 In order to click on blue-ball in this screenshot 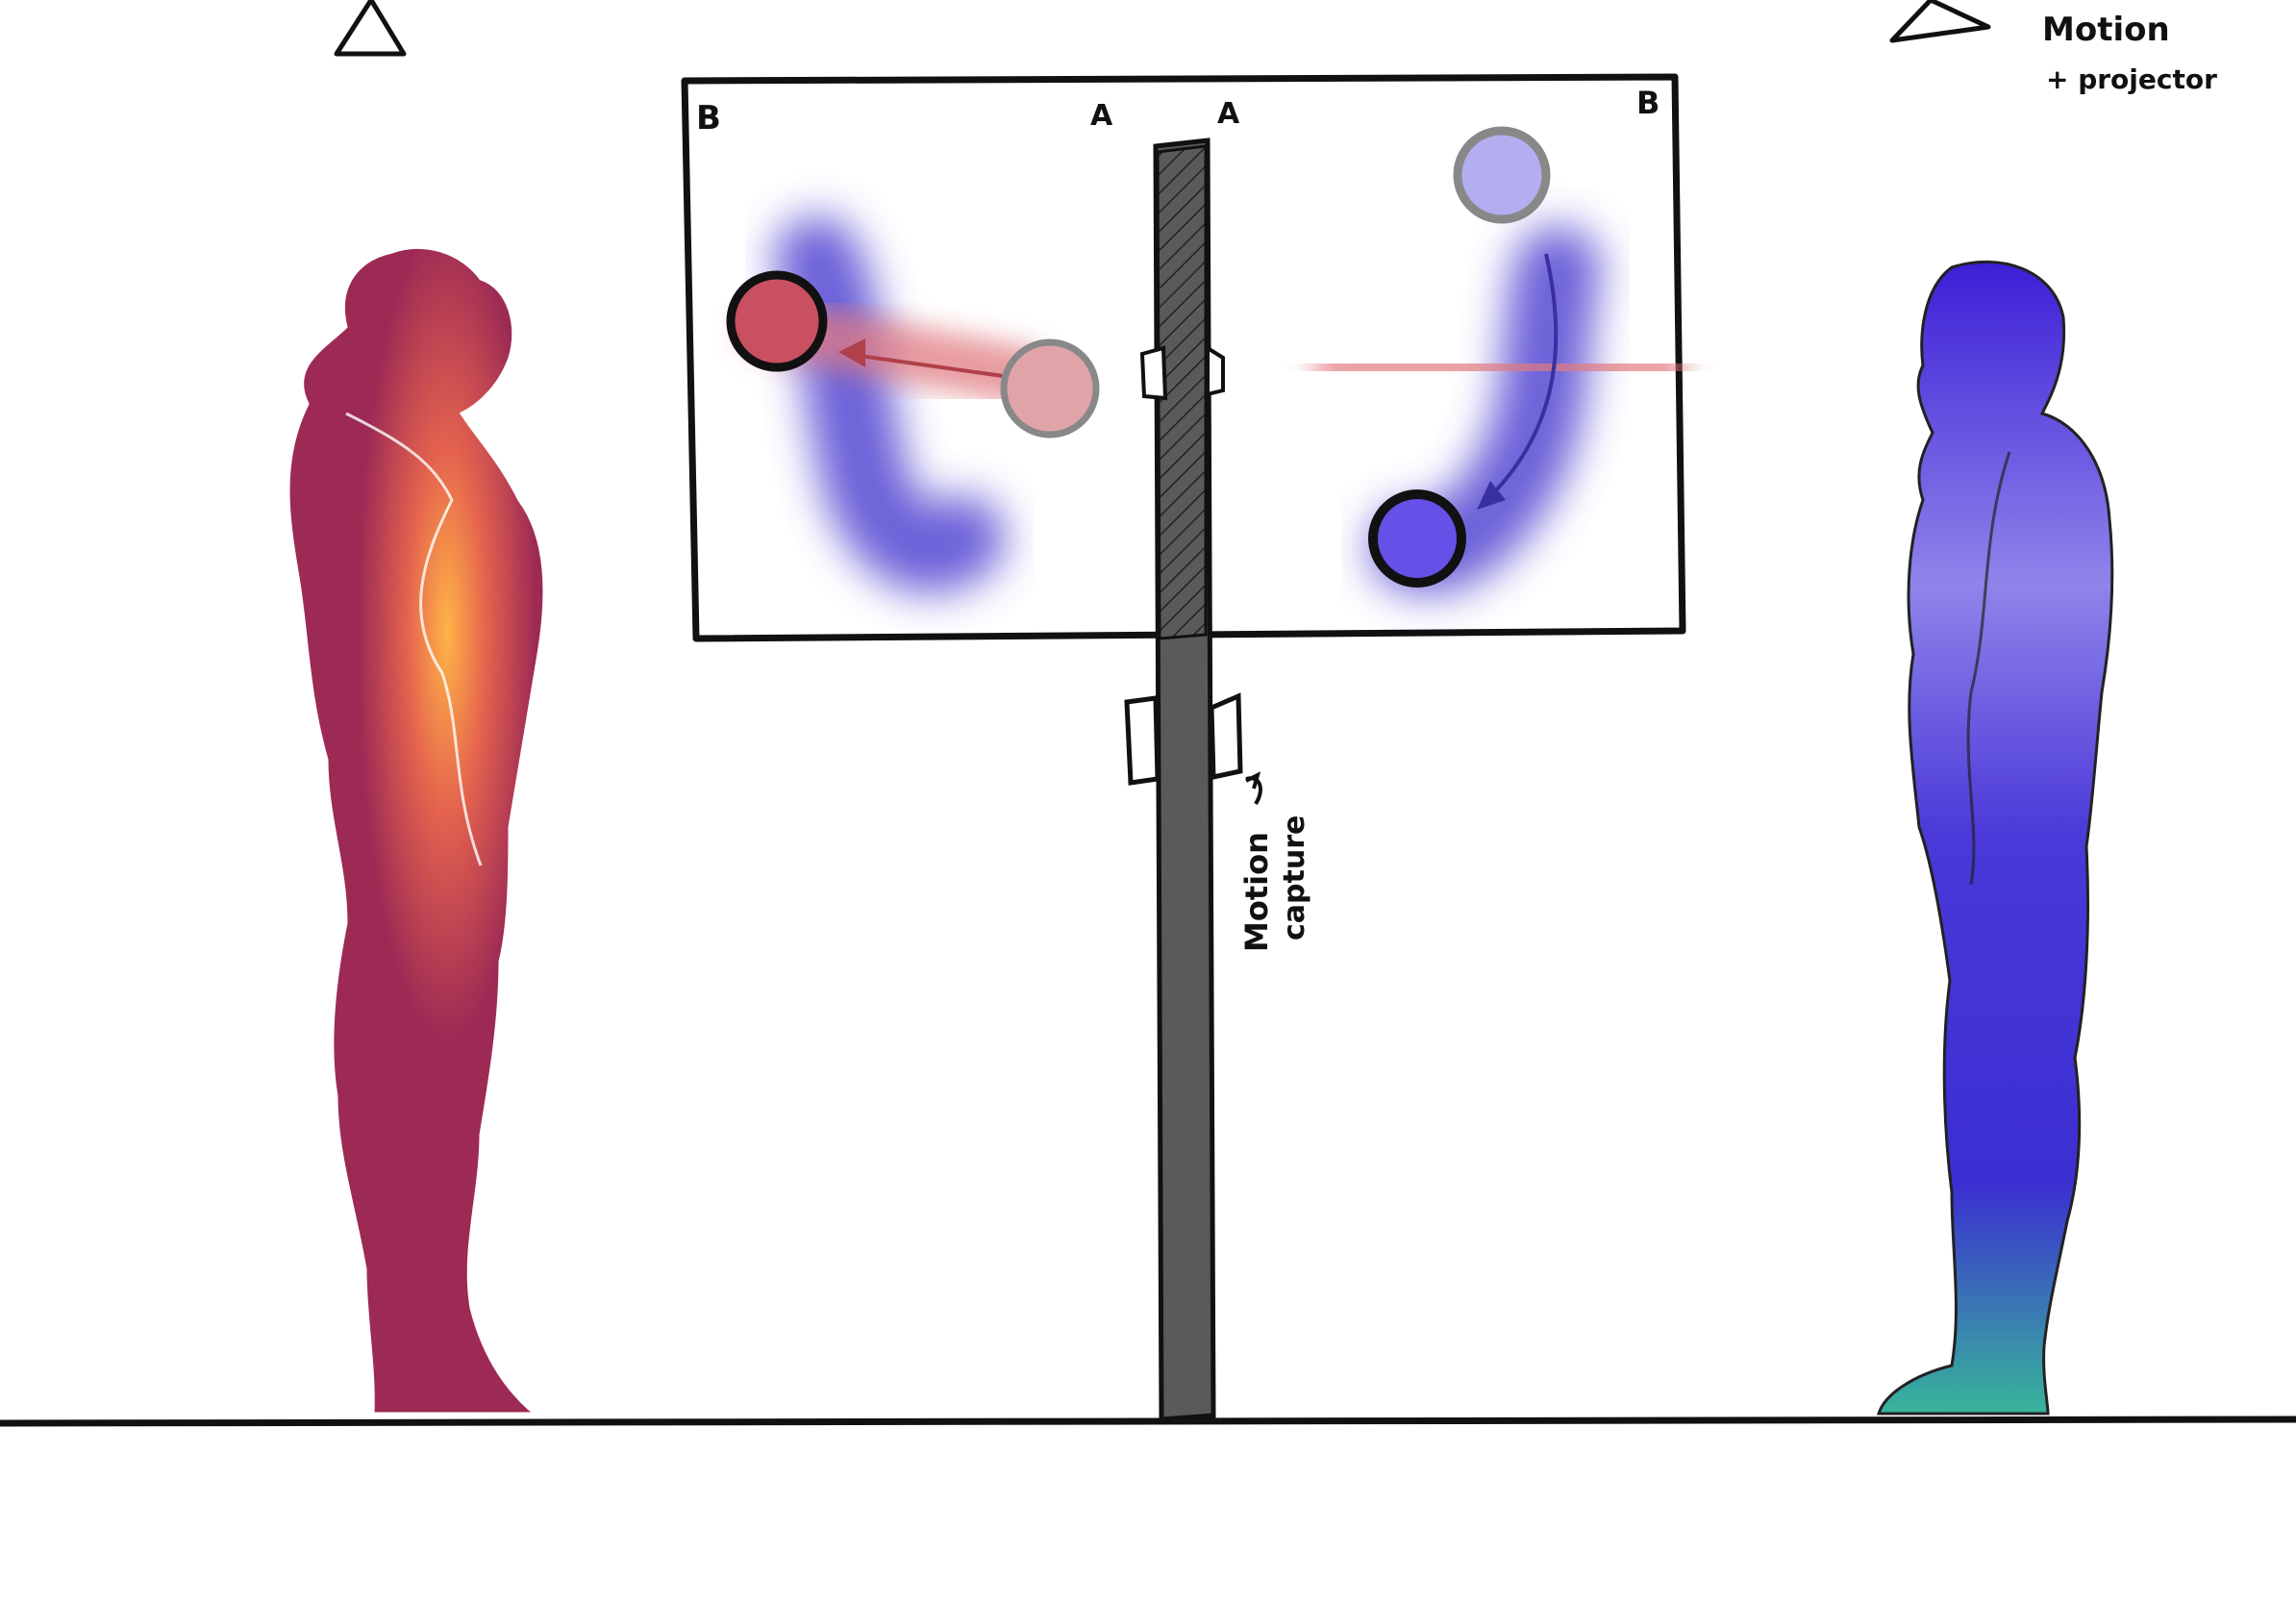, I will do `click(1417, 538)`.